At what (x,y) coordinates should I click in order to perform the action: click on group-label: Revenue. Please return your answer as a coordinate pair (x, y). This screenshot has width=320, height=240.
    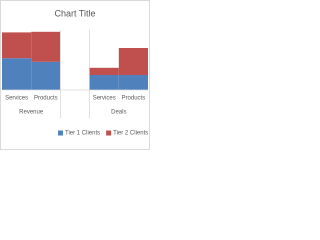
    Looking at the image, I should click on (31, 113).